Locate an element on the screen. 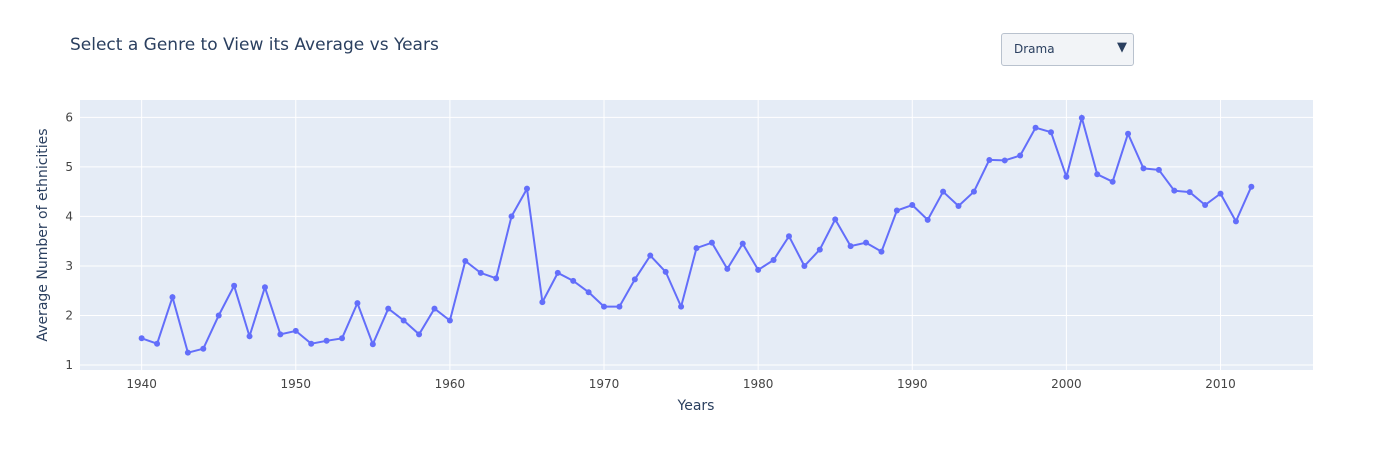  x-tick-label: 1960 is located at coordinates (450, 384).